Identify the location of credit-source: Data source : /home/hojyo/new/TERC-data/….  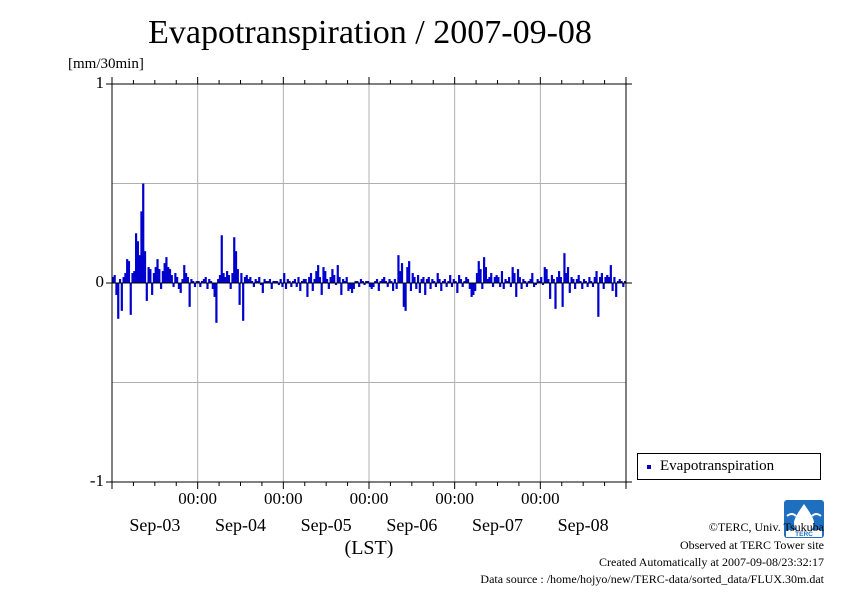
(652, 579).